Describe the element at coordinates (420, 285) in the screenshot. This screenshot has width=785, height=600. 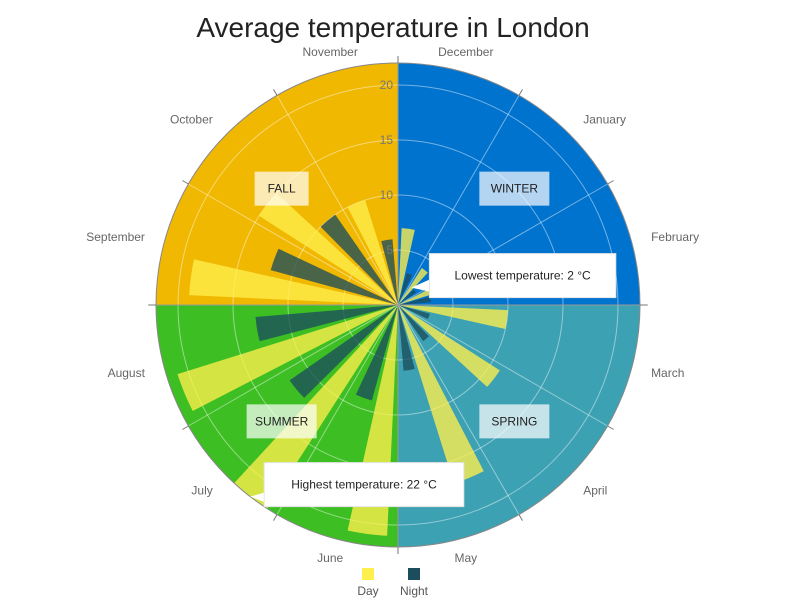
I see `annotation-pointer` at that location.